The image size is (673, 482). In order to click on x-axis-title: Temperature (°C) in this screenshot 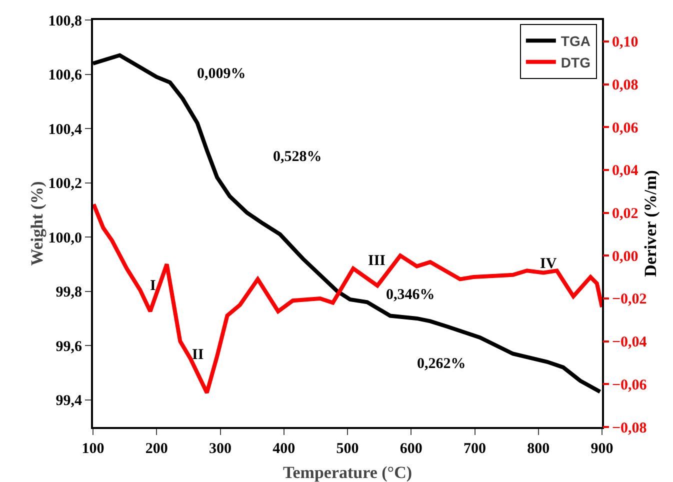, I will do `click(347, 472)`.